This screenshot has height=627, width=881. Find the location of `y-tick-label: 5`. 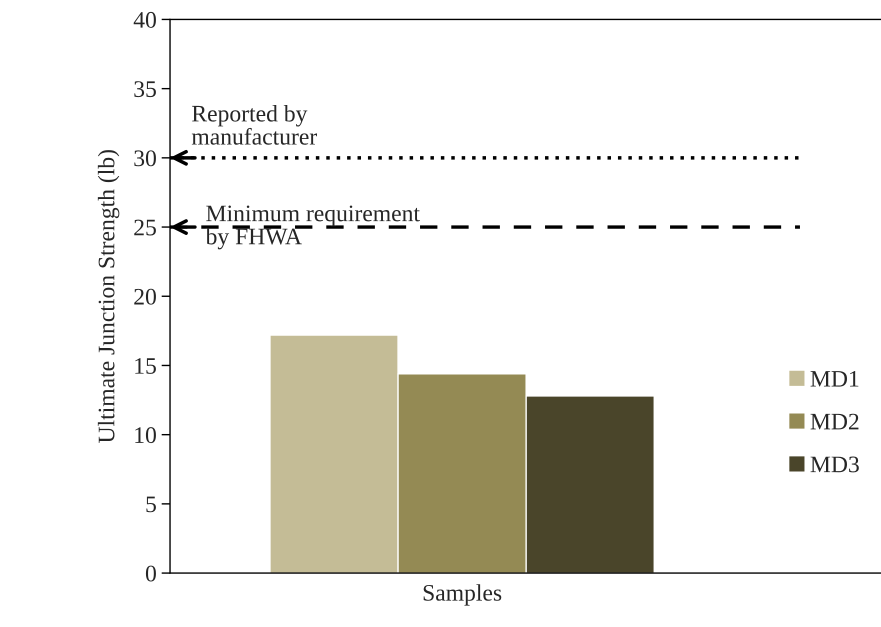

y-tick-label: 5 is located at coordinates (151, 504).